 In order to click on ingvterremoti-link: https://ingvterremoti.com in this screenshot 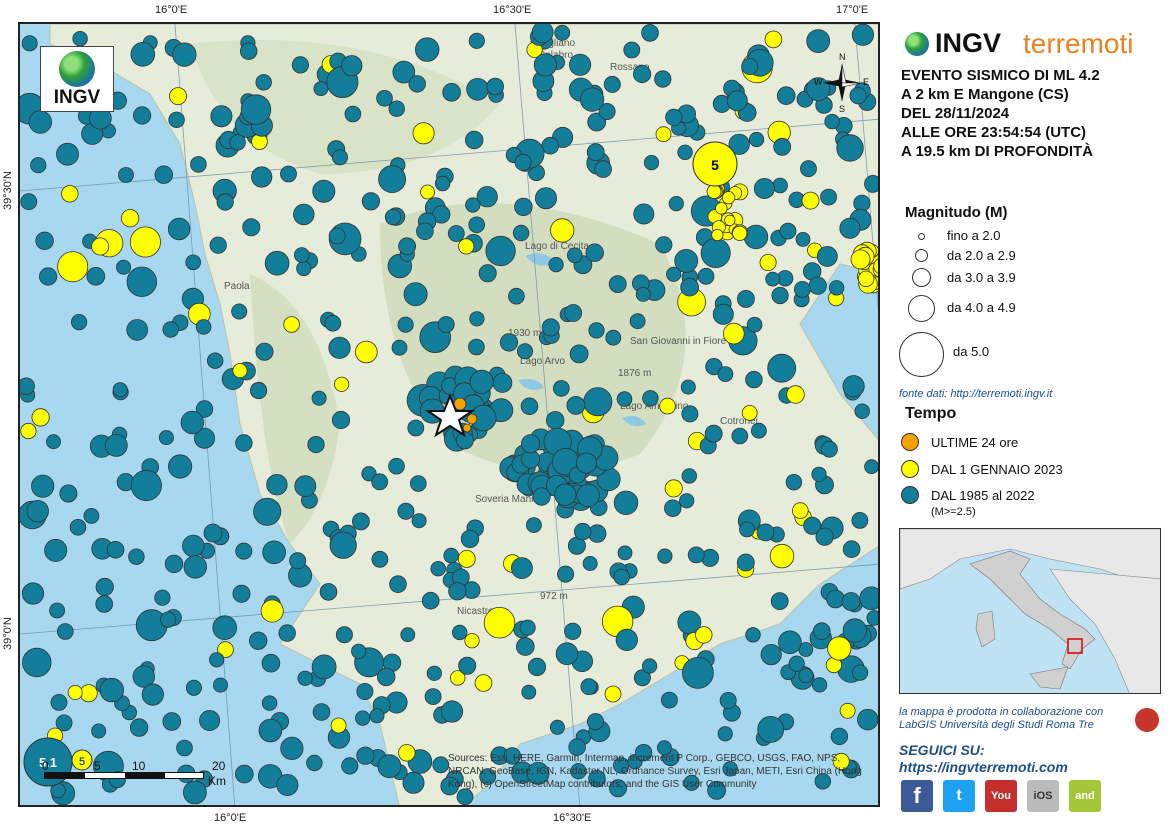, I will do `click(983, 767)`.